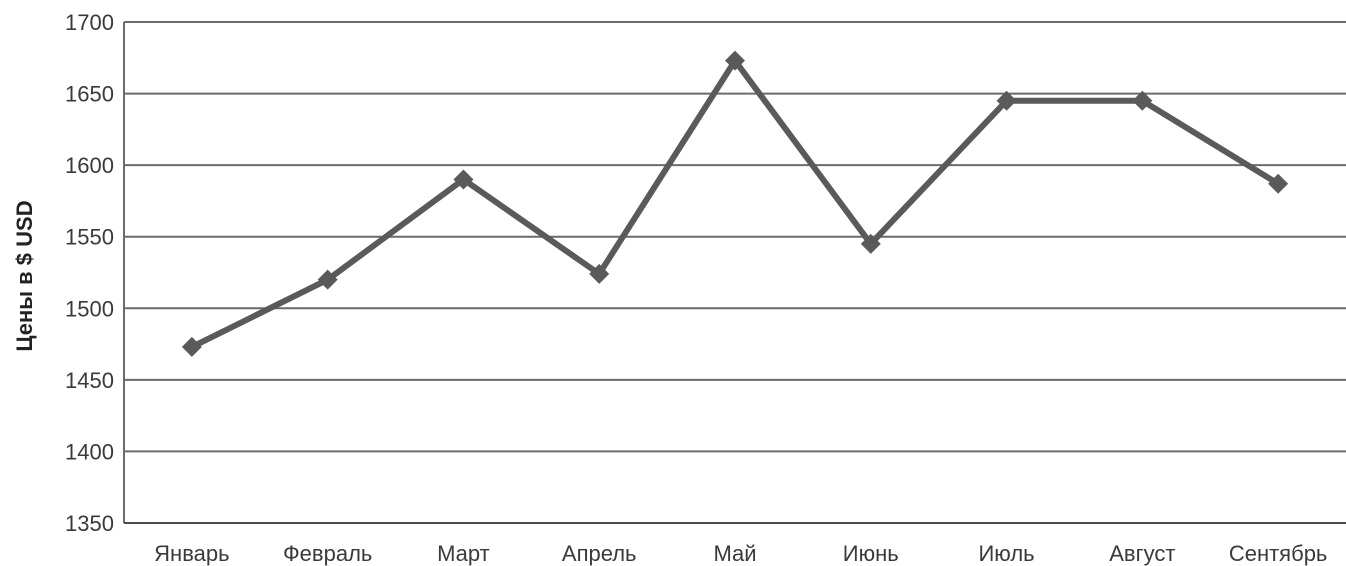  Describe the element at coordinates (870, 243) in the screenshot. I see `data-point-Июнь` at that location.